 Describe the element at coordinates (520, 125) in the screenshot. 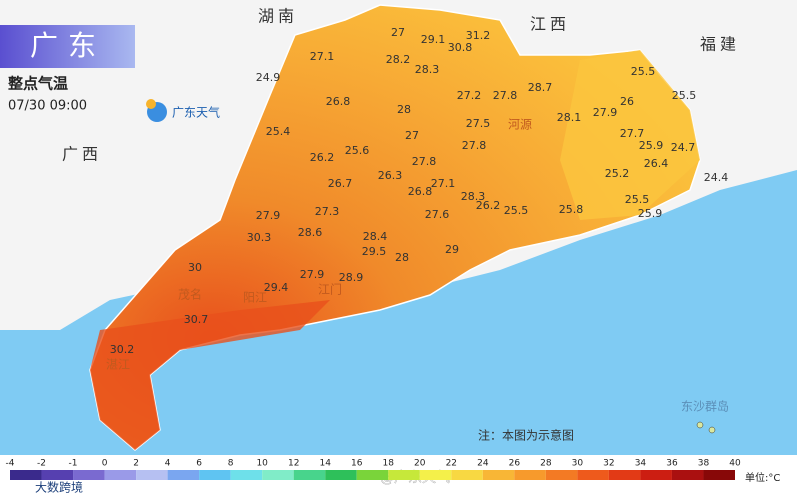

I see `city-label: 河源` at that location.